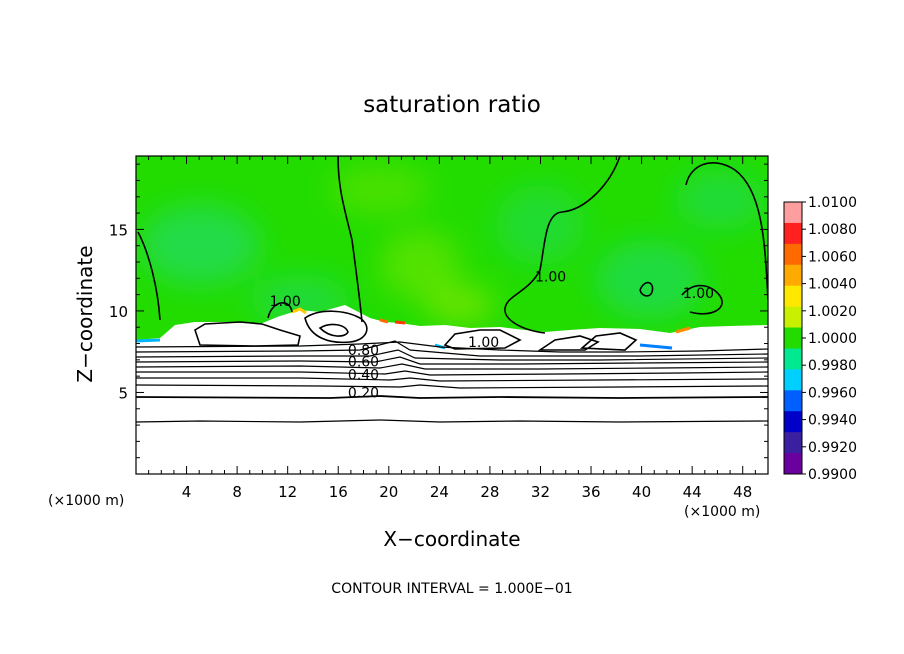 The width and height of the screenshot is (904, 654). What do you see at coordinates (832, 312) in the screenshot?
I see `colorbar-label: 1.0020` at bounding box center [832, 312].